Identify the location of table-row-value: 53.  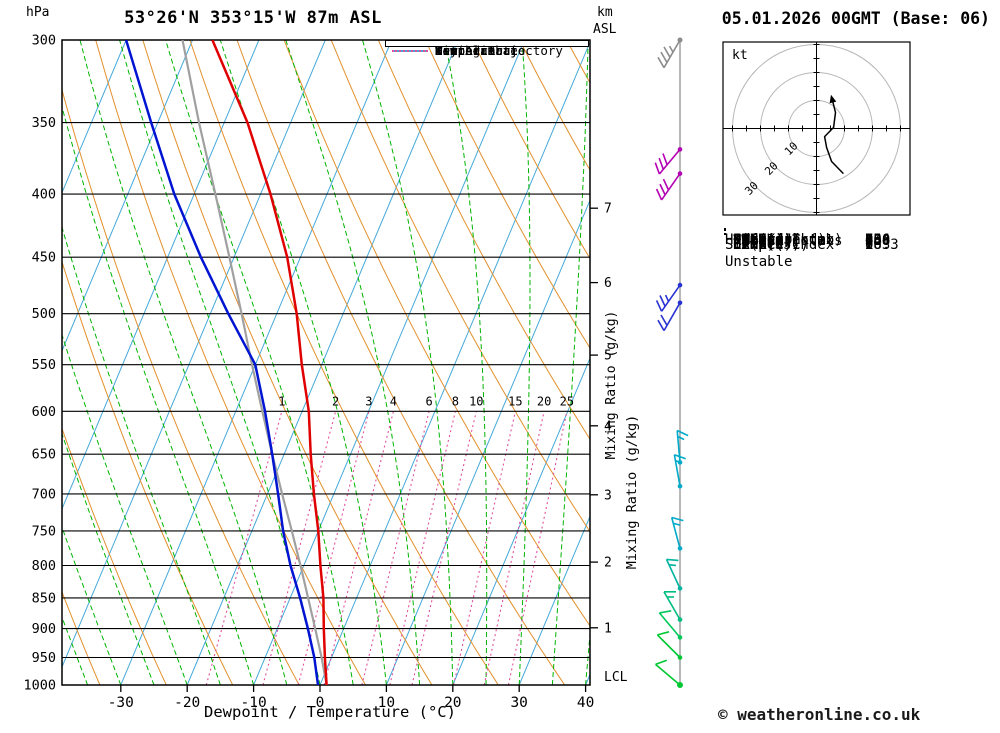
(873, 241).